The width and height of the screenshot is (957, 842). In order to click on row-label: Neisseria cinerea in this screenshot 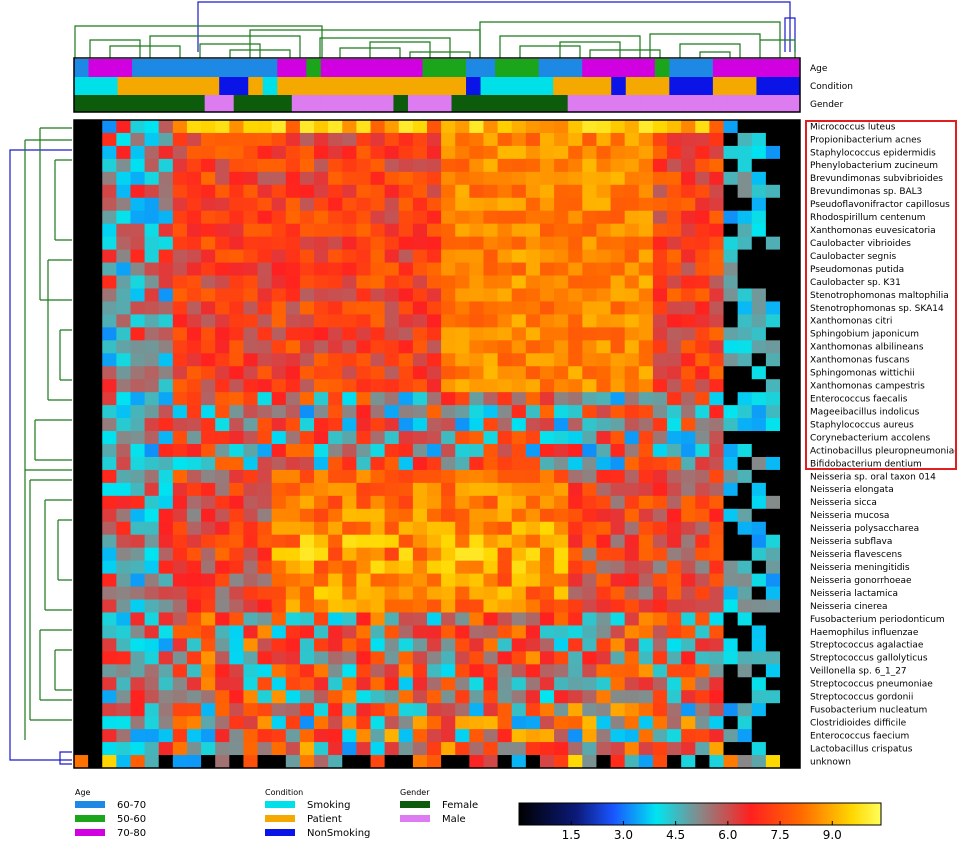, I will do `click(849, 607)`.